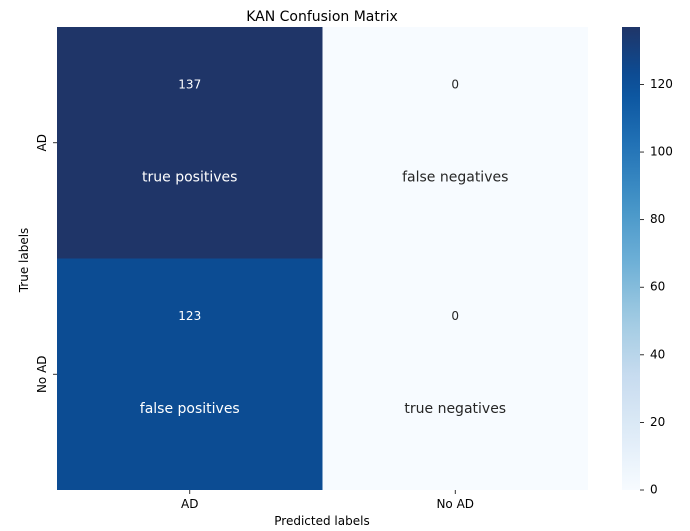 This screenshot has height=531, width=690. I want to click on colorbar-tick-label: 40, so click(657, 354).